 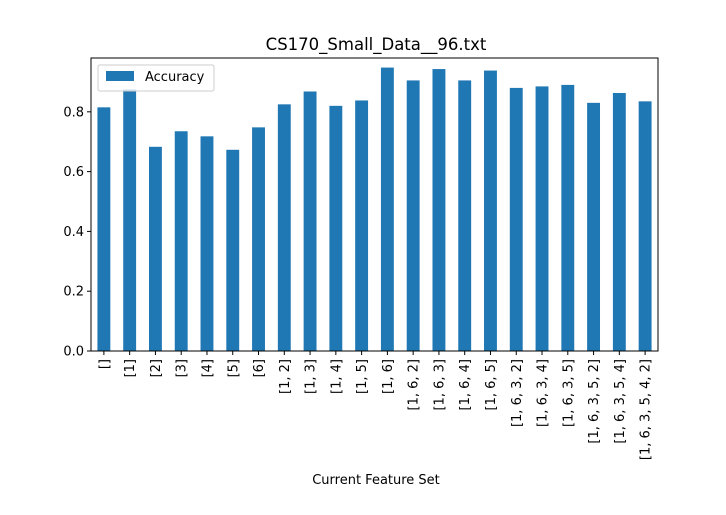 What do you see at coordinates (120, 76) in the screenshot?
I see `legend-swatch` at bounding box center [120, 76].